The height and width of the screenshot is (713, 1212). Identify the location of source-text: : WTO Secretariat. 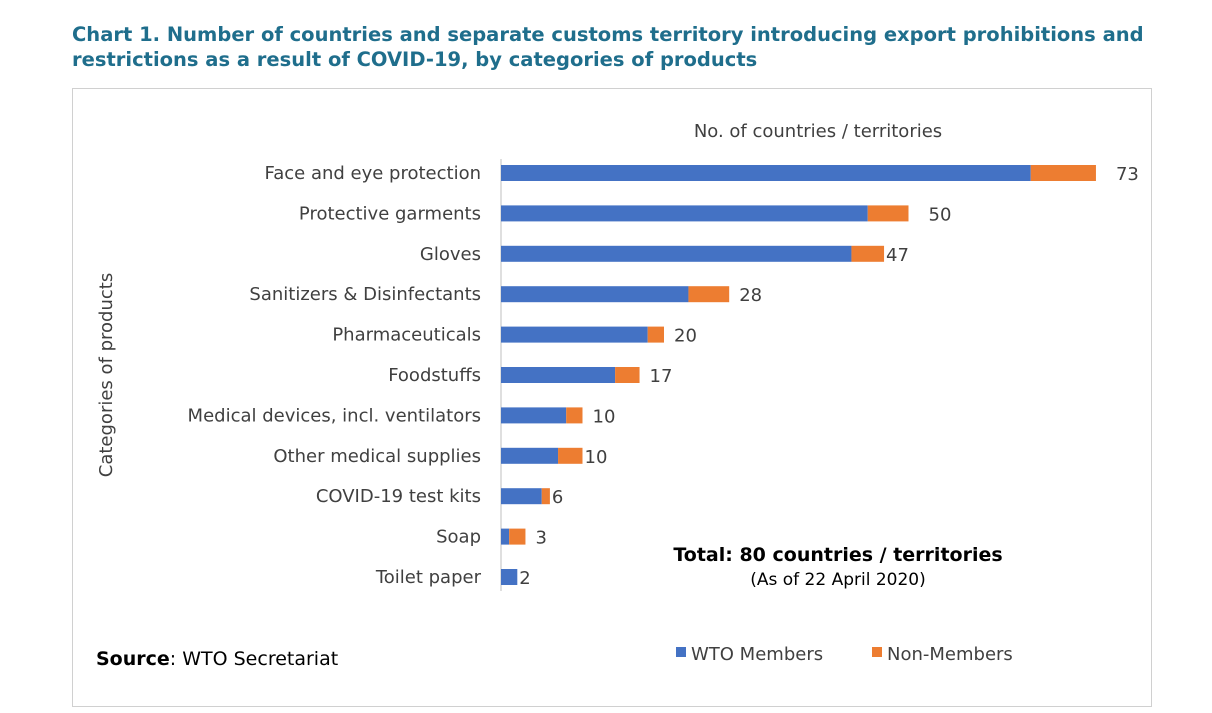
(254, 659).